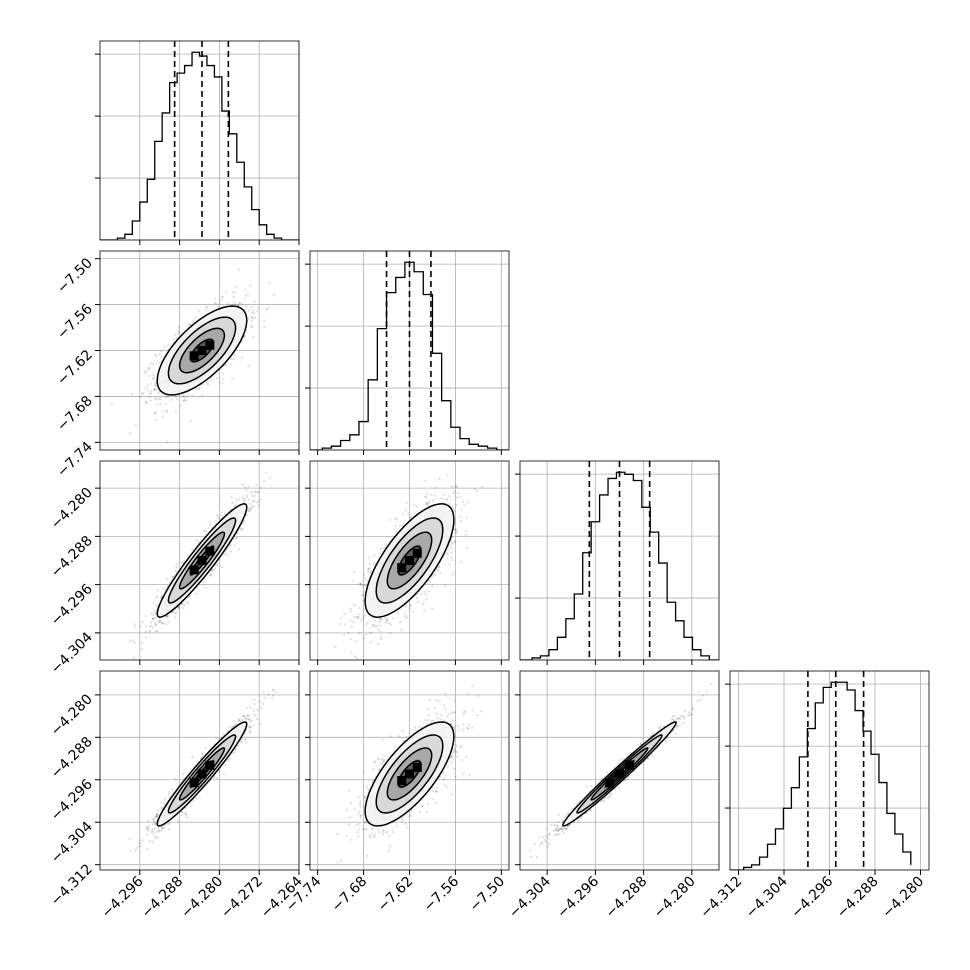 The height and width of the screenshot is (970, 970). What do you see at coordinates (409, 560) in the screenshot?
I see `density-peak-cell` at bounding box center [409, 560].